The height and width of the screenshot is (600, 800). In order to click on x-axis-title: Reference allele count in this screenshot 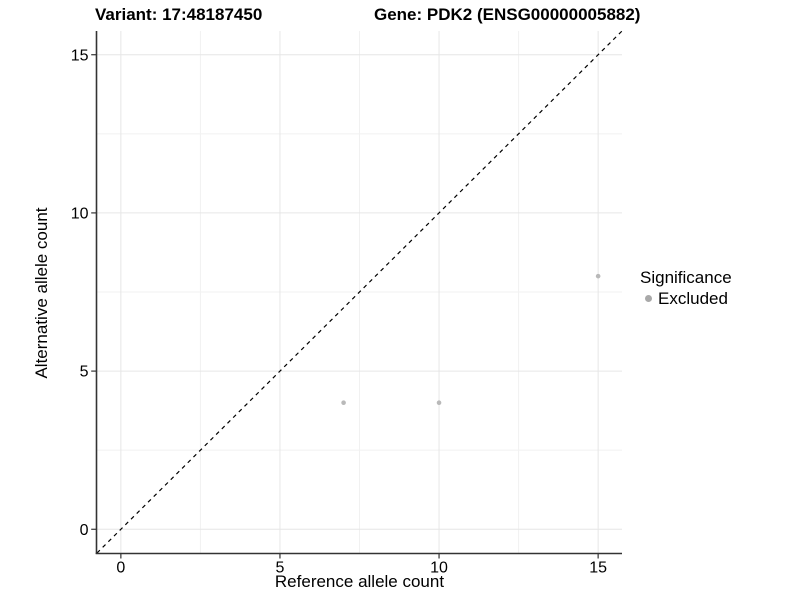, I will do `click(359, 581)`.